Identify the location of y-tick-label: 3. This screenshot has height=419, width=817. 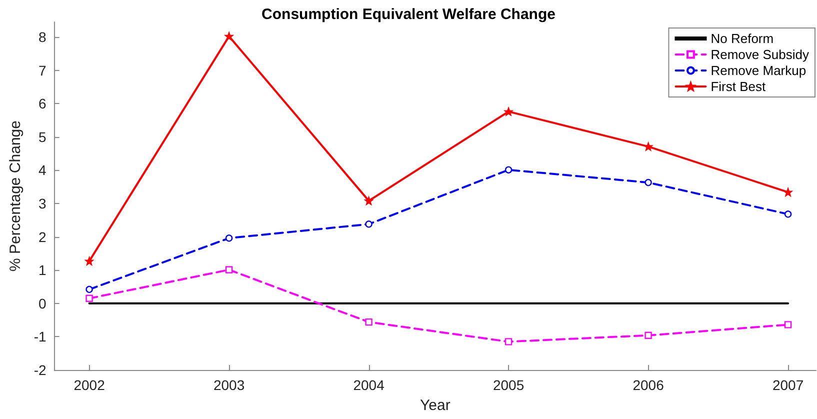
(42, 203).